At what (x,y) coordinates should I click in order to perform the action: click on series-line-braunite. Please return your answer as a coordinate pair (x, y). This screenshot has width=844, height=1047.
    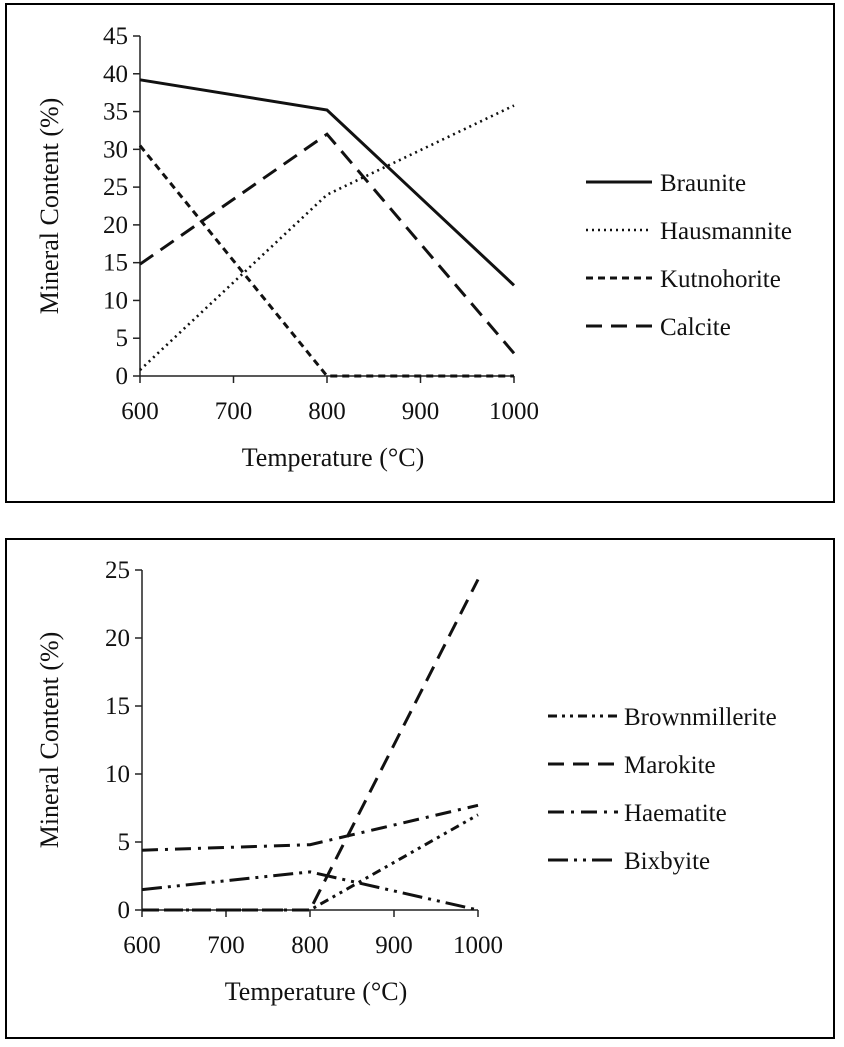
    Looking at the image, I should click on (327, 182).